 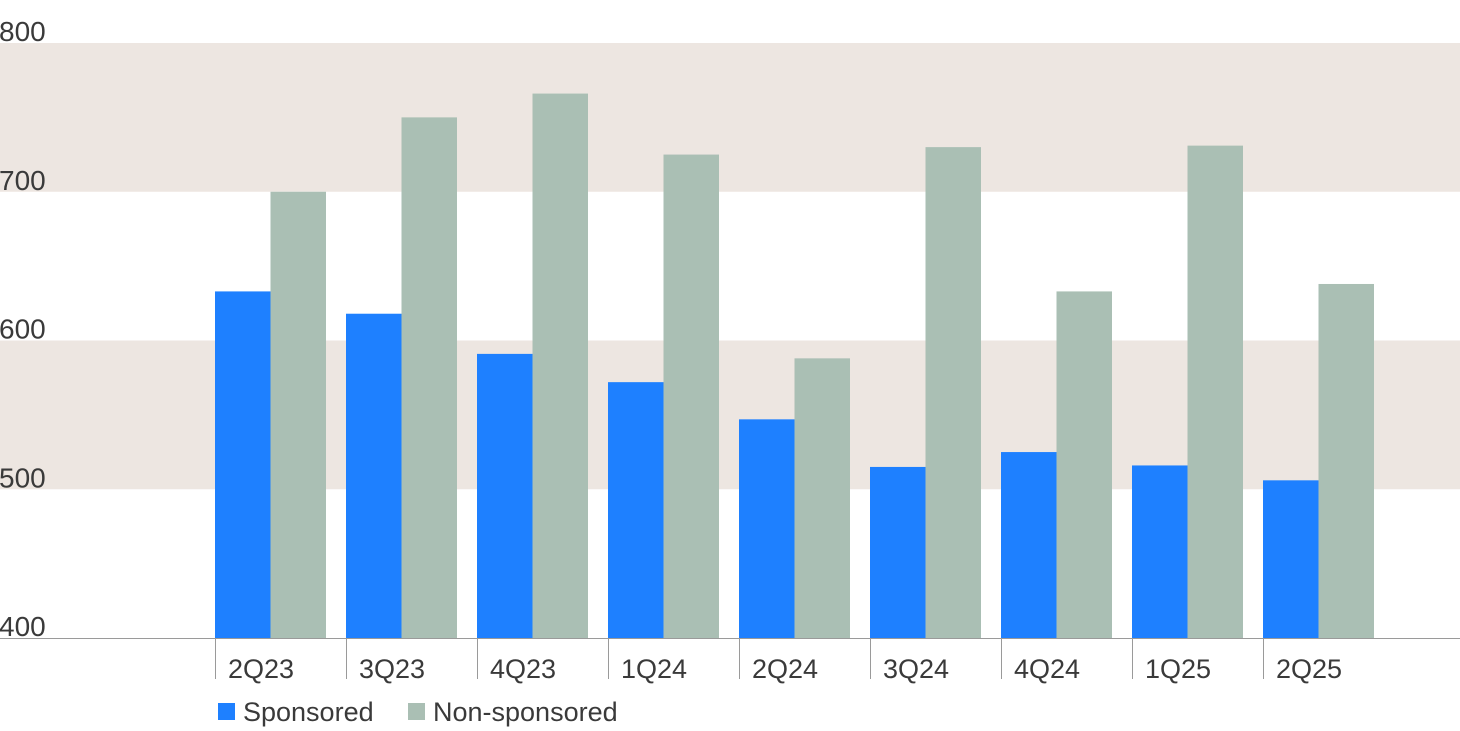 I want to click on legend-item-non-sponsored: Non-sponsored, so click(x=513, y=712).